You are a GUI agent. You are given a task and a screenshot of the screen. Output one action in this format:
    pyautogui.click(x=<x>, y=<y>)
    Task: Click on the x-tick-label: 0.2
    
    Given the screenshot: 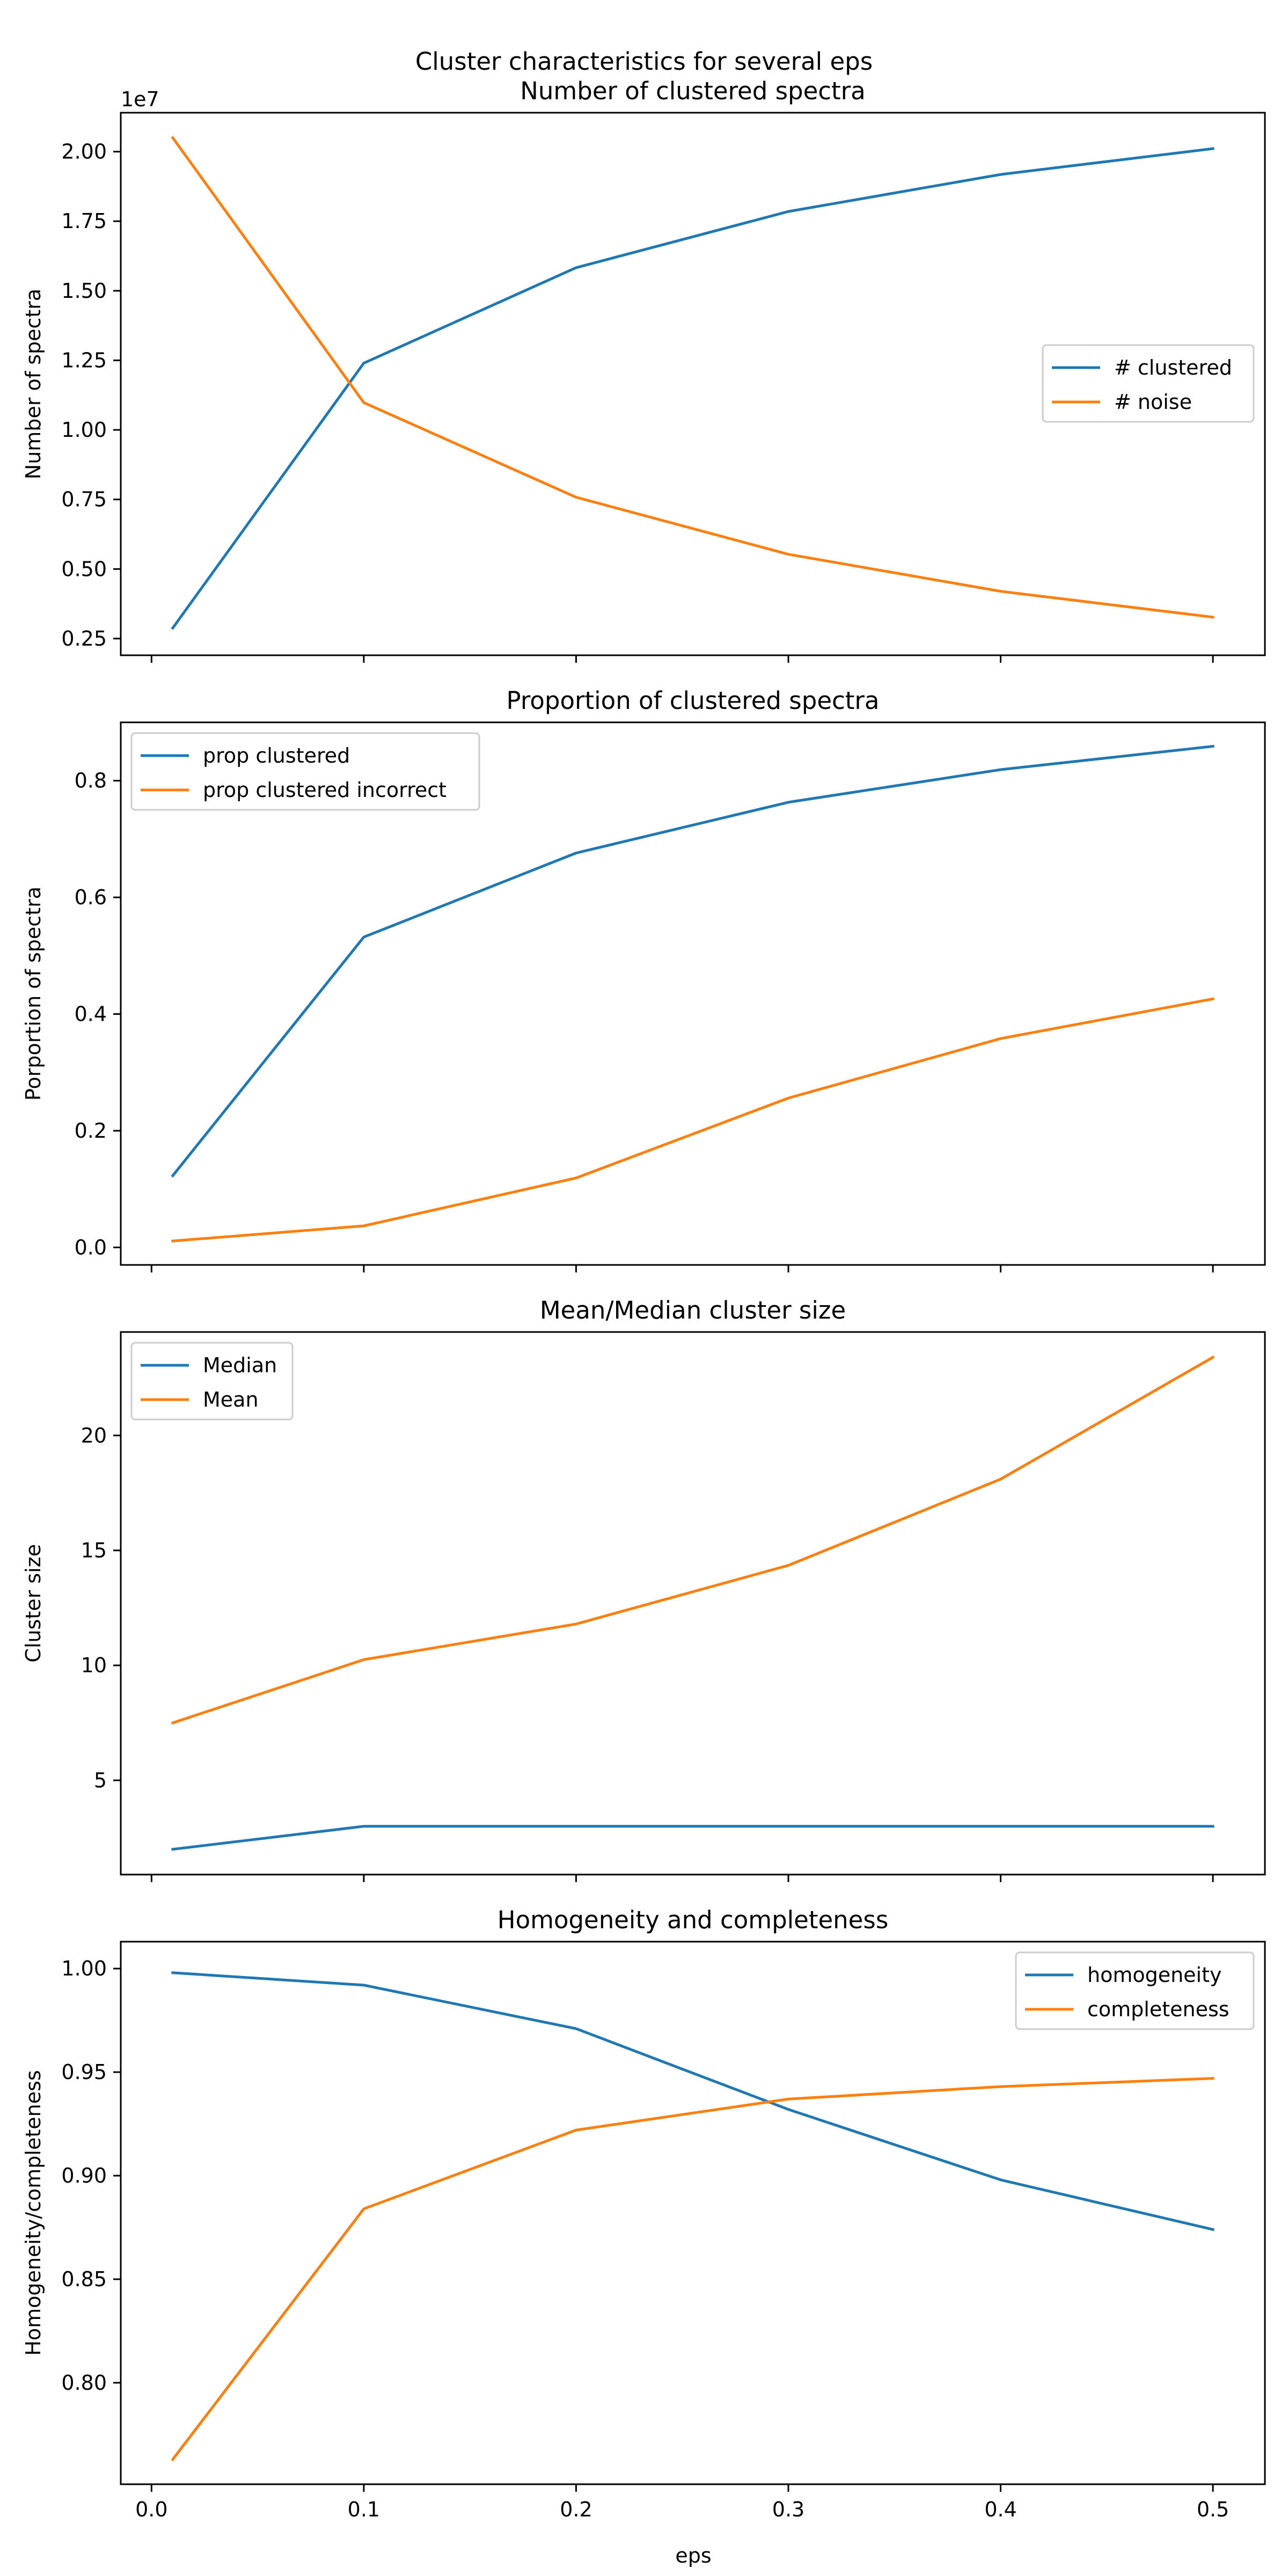 What is the action you would take?
    pyautogui.click(x=576, y=2509)
    